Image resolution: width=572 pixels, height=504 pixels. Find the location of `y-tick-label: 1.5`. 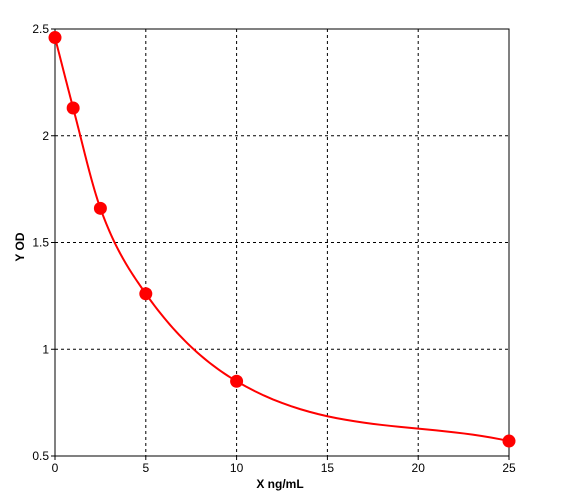

y-tick-label: 1.5 is located at coordinates (40, 243).